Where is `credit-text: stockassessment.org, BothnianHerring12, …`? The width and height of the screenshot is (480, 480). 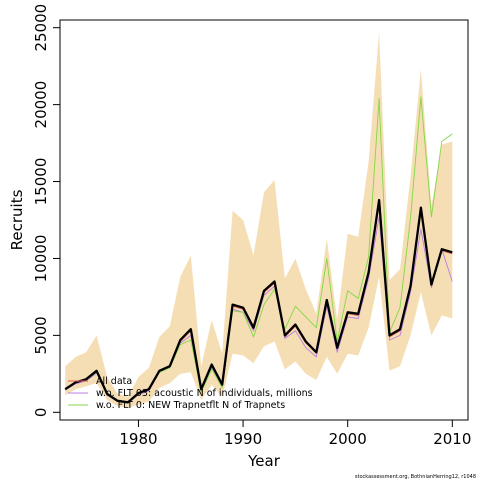 credit-text: stockassessment.org, BothnianHerring12, … is located at coordinates (415, 477).